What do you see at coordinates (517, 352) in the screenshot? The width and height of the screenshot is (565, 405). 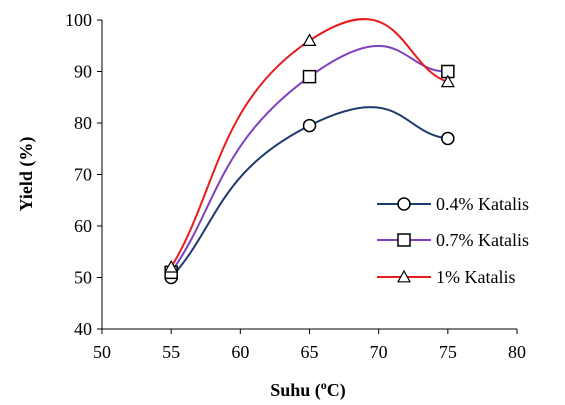 I see `x-tick-label: 80` at bounding box center [517, 352].